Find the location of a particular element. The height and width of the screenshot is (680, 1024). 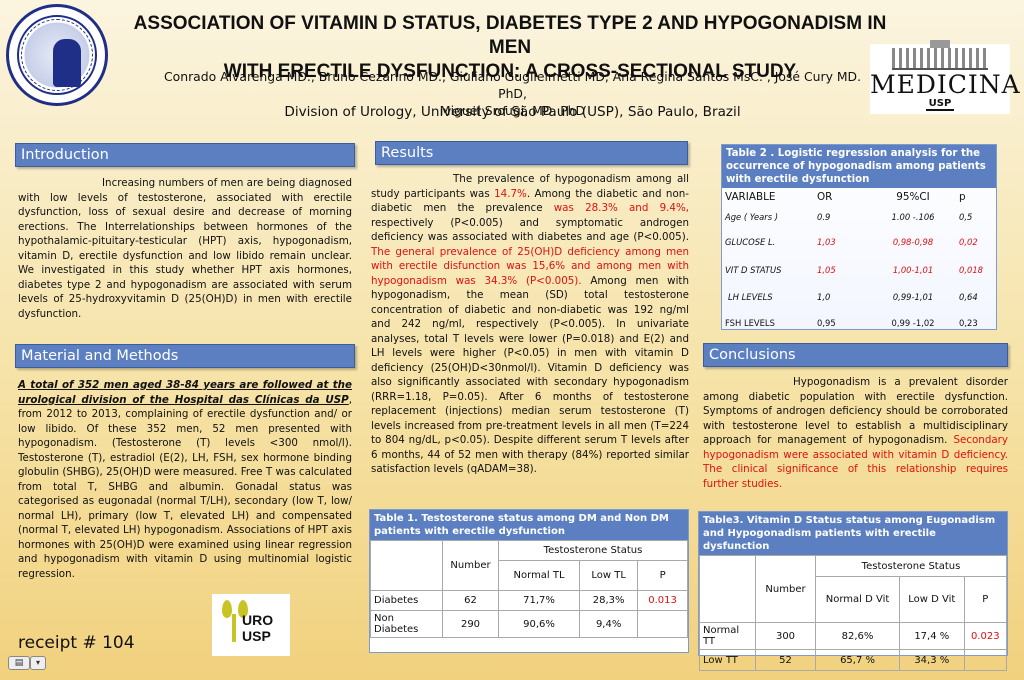

cell-or: 1,03 is located at coordinates (826, 242).